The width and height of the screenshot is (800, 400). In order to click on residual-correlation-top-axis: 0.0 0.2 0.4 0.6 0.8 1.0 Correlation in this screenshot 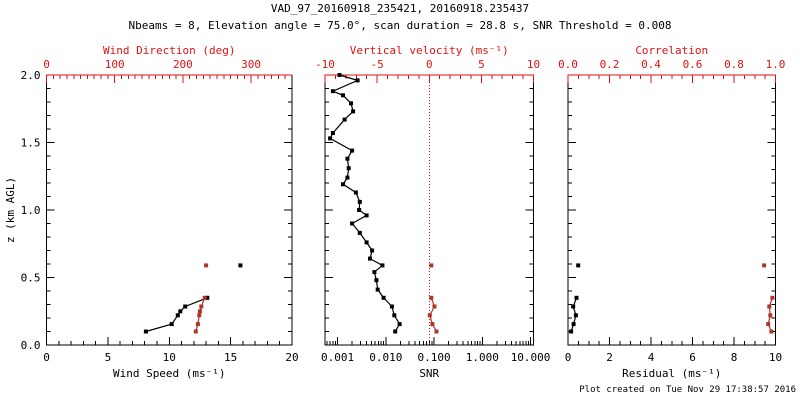, I will do `click(671, 63)`.